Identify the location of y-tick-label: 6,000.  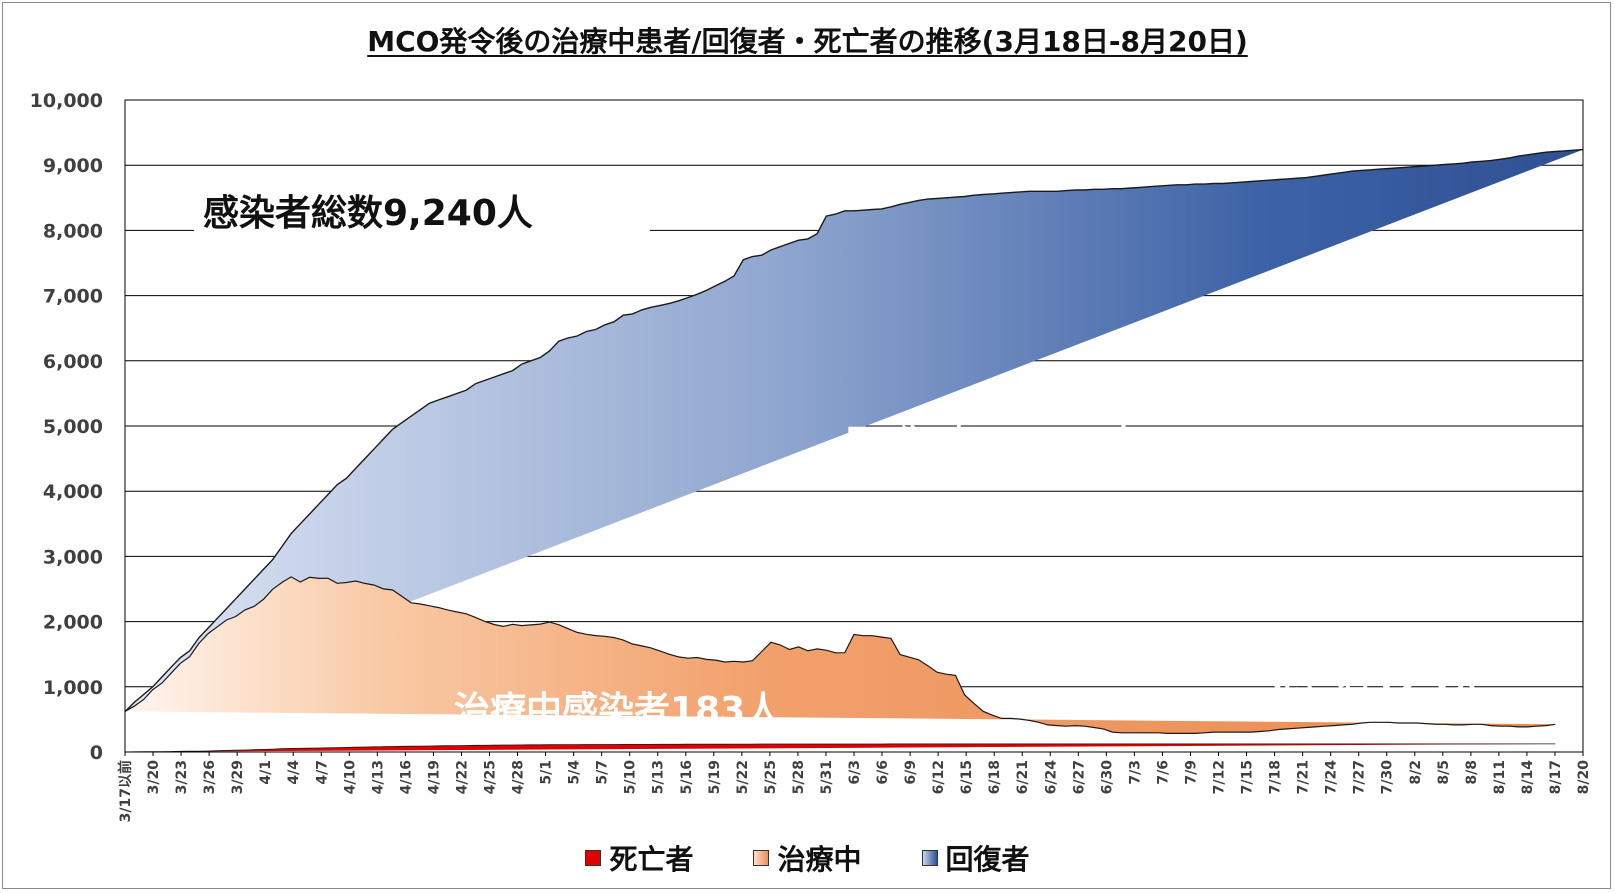
(73, 362).